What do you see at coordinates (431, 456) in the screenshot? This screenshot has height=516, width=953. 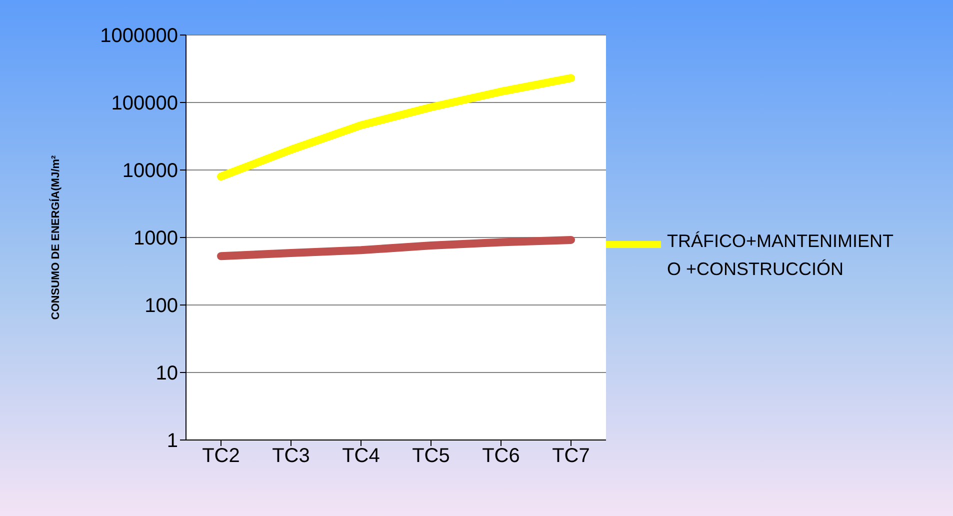 I see `x-tick-label: TC5` at bounding box center [431, 456].